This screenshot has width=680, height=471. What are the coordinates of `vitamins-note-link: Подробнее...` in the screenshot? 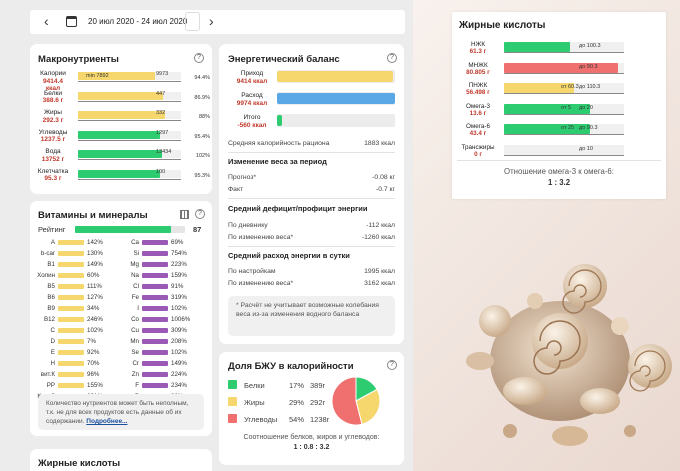 It's located at (107, 421).